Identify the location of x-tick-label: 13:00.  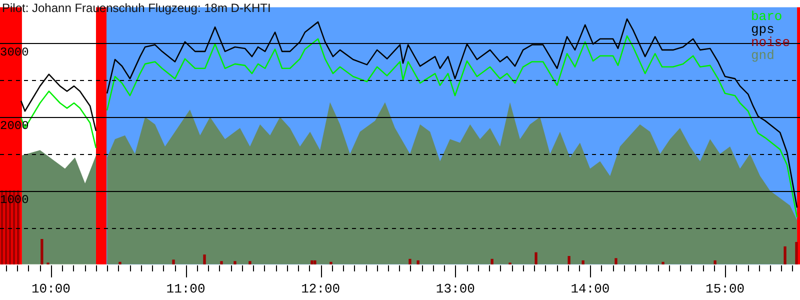
(455, 289).